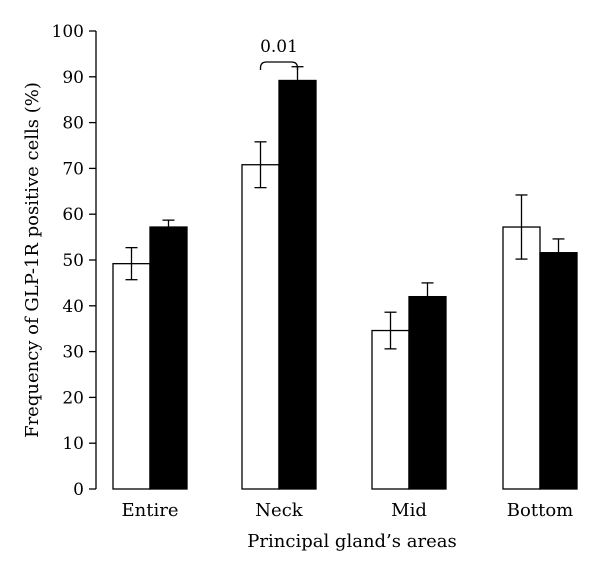 Image resolution: width=600 pixels, height=575 pixels. Describe the element at coordinates (427, 297) in the screenshot. I see `error-bar-s2-mid` at that location.